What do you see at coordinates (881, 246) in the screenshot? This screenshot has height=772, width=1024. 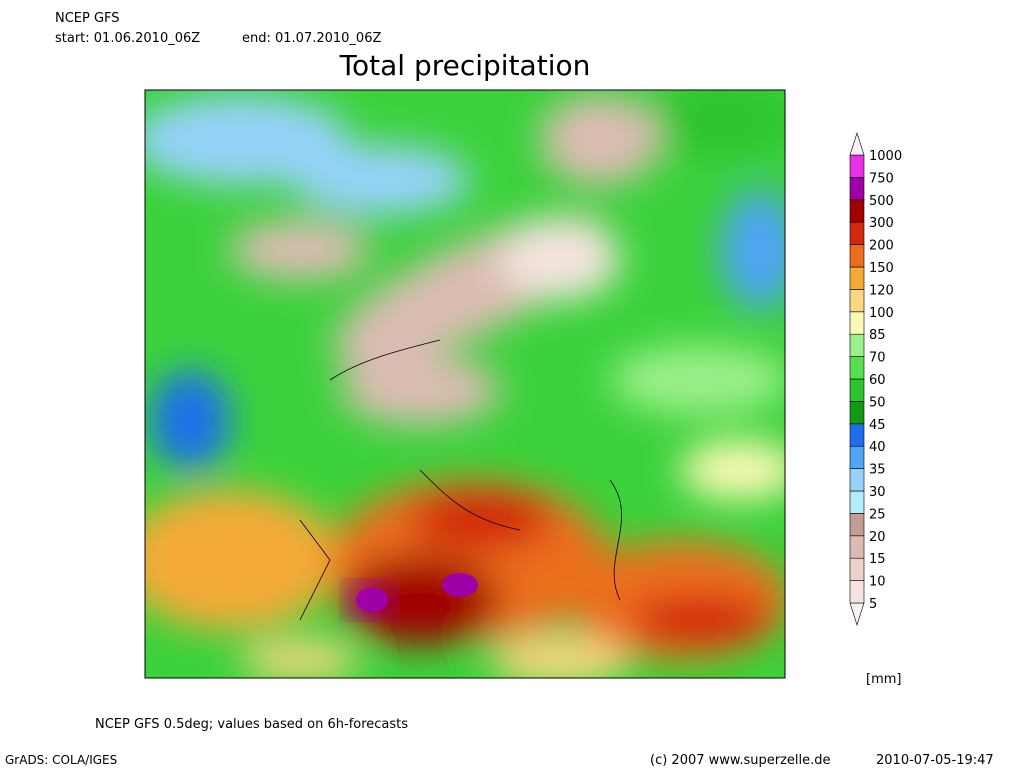 I see `colorbar-label: 200` at bounding box center [881, 246].